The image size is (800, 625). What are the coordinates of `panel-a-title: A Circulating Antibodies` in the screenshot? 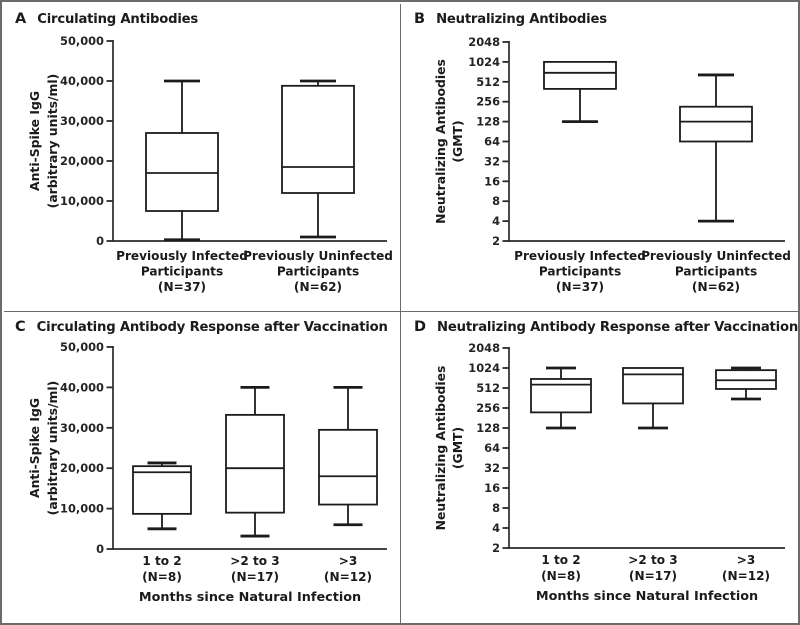 It's located at (106, 19).